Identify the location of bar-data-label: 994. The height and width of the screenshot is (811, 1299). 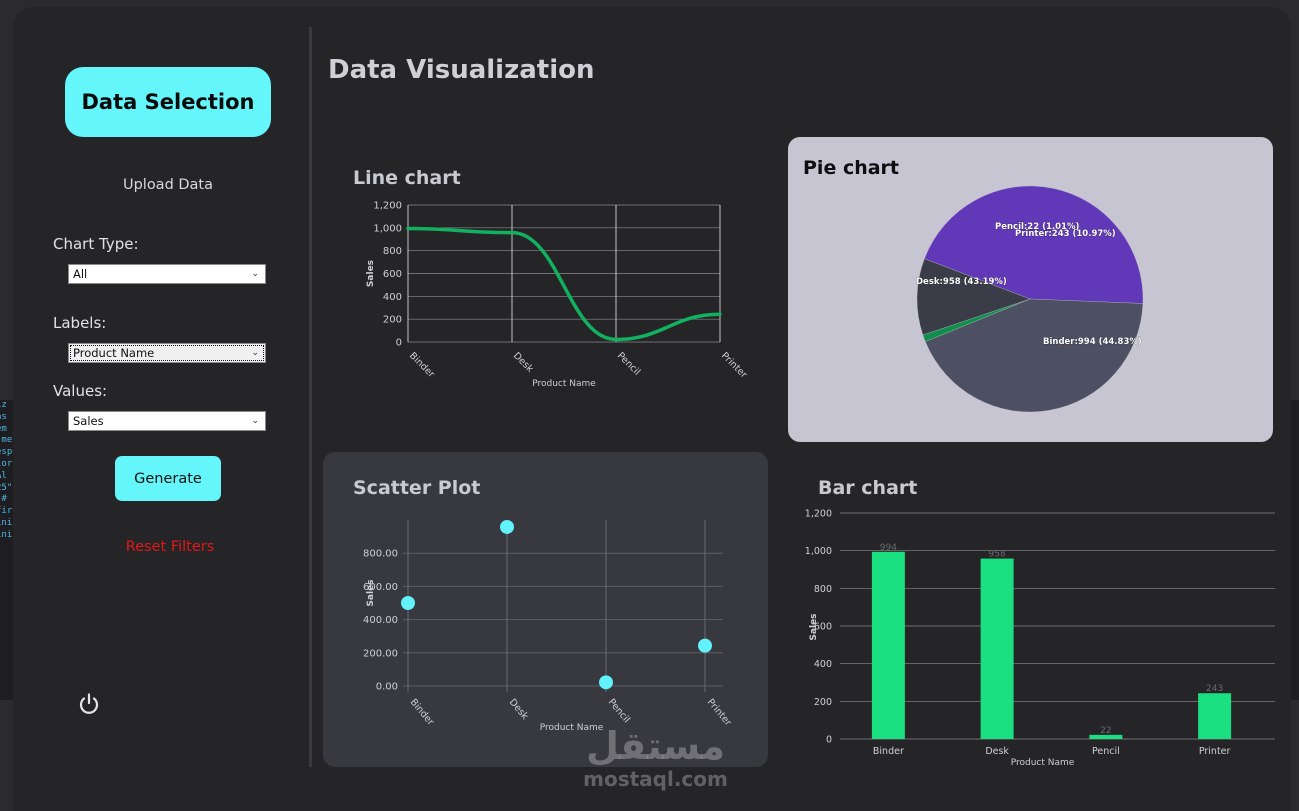
(888, 548).